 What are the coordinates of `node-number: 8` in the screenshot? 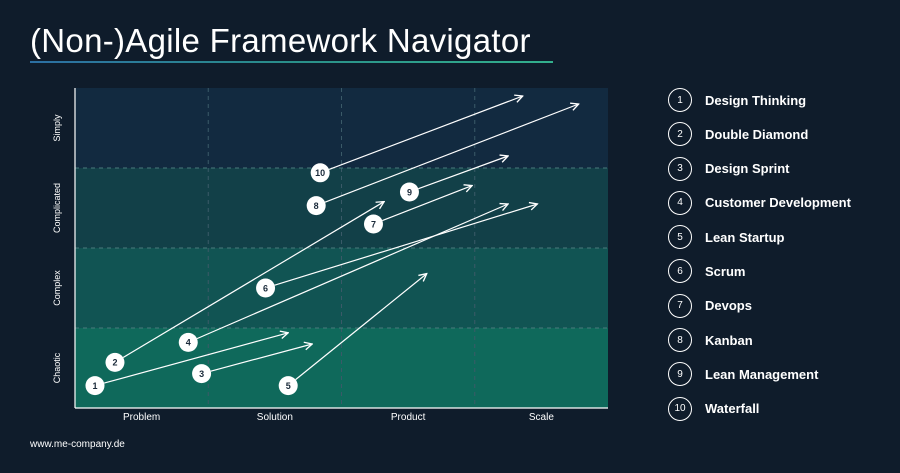 It's located at (316, 206).